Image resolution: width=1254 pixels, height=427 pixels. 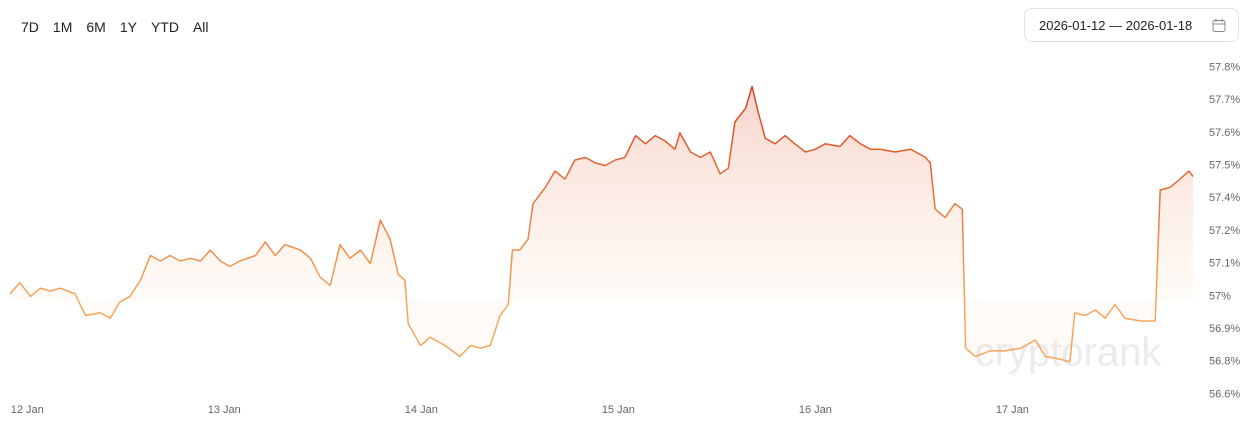 I want to click on y-tick-label: 57.4%, so click(x=1224, y=198).